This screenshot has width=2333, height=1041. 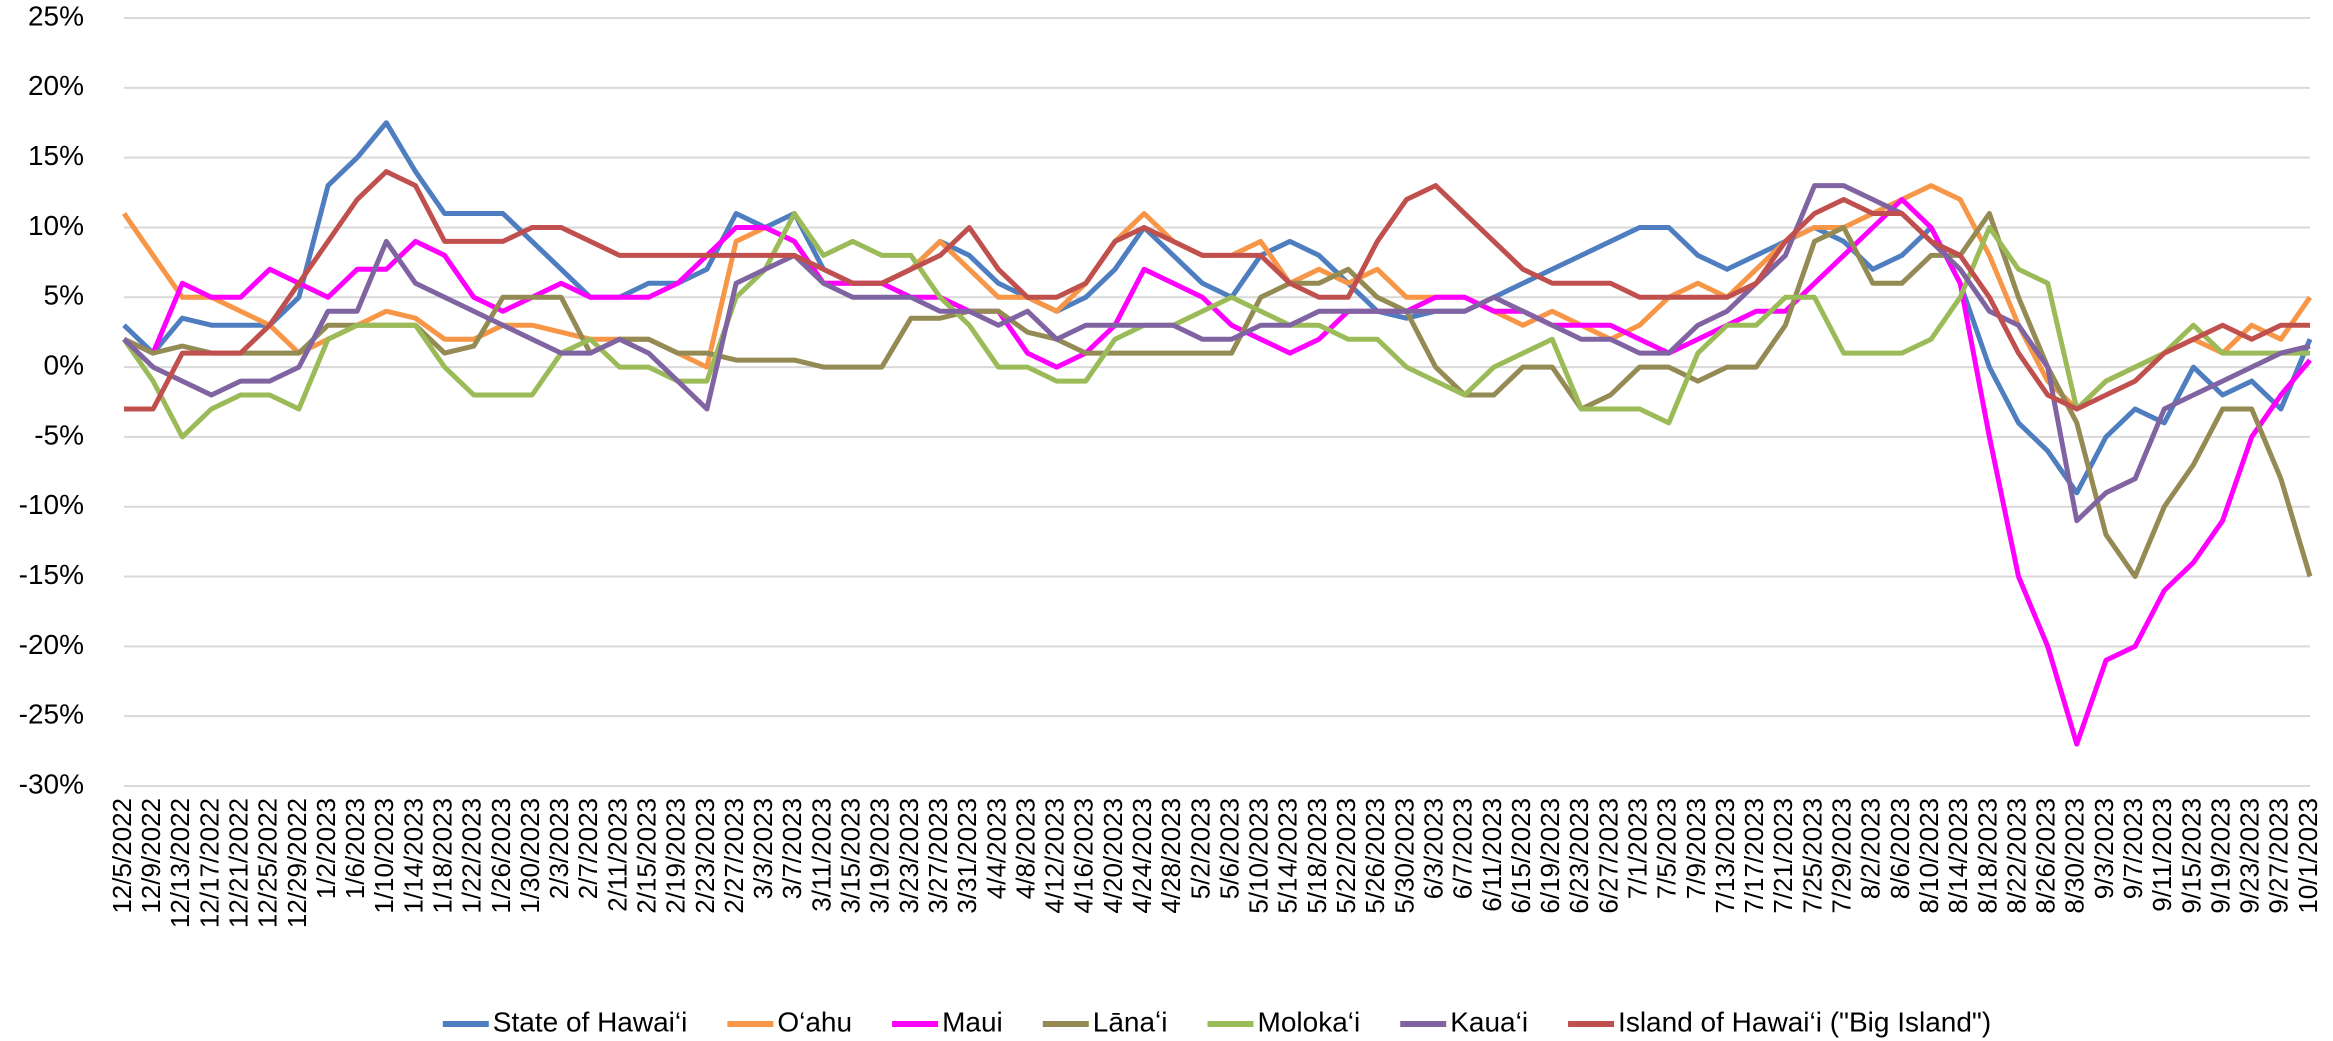 I want to click on y-tick-label: -10%, so click(x=51, y=504).